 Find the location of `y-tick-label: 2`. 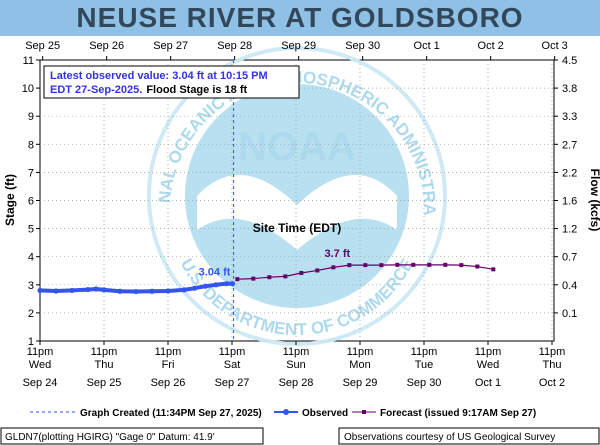

y-tick-label: 2 is located at coordinates (31, 314).